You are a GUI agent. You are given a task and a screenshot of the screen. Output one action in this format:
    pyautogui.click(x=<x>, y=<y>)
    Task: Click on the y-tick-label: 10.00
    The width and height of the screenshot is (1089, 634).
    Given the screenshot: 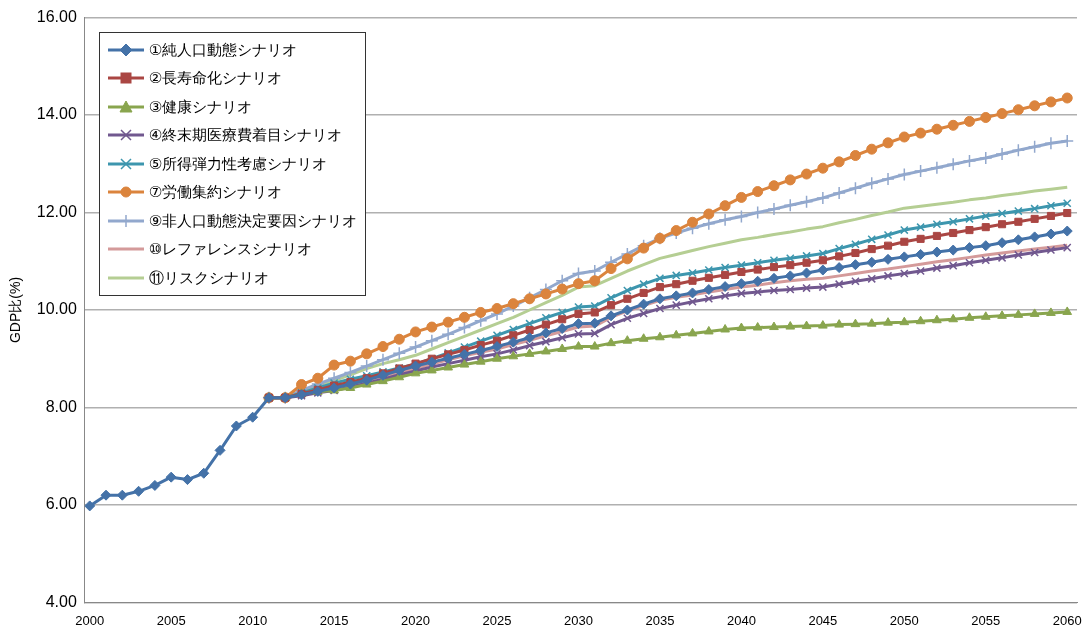 What is the action you would take?
    pyautogui.click(x=56, y=309)
    